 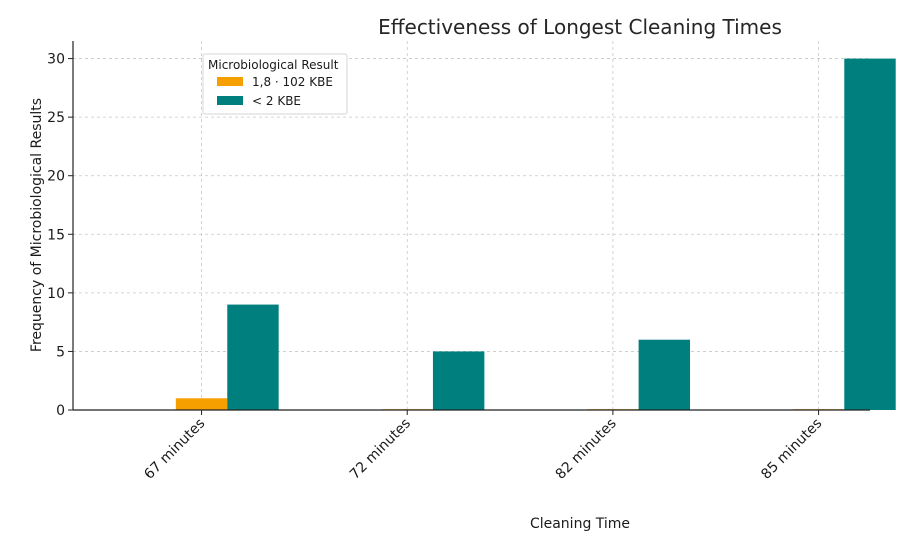 I want to click on legend-label-series-1: 1,8 · 102 KBE, so click(x=292, y=82).